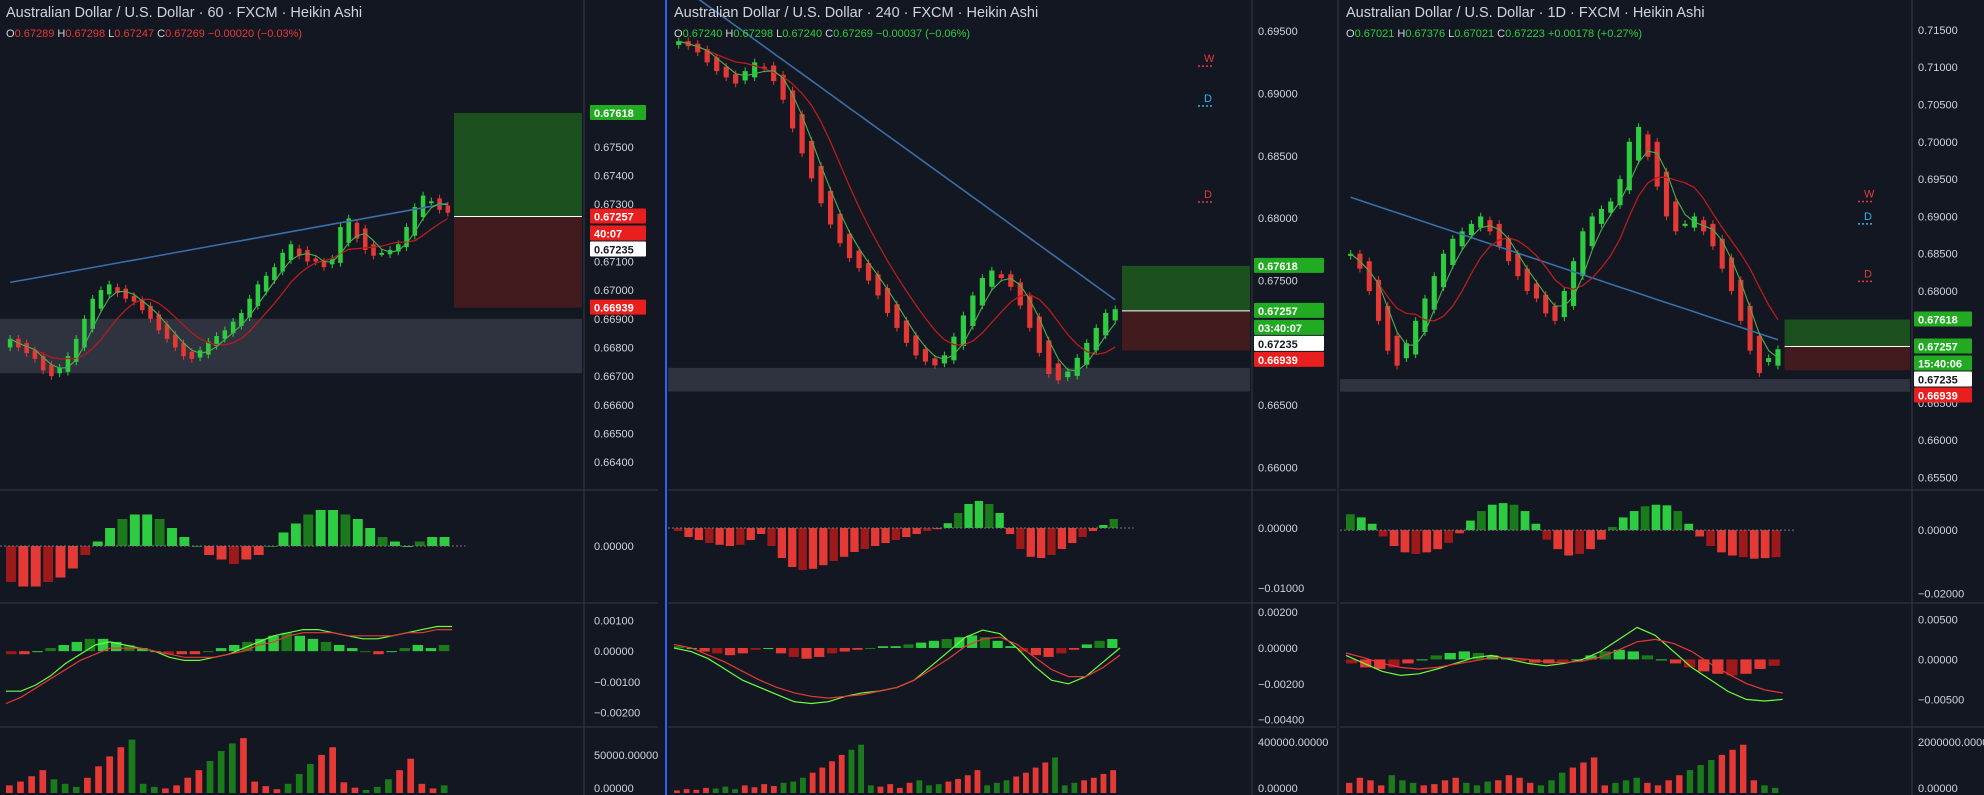 This screenshot has height=795, width=1984. What do you see at coordinates (626, 756) in the screenshot?
I see `volume-tick: 50000.00000` at bounding box center [626, 756].